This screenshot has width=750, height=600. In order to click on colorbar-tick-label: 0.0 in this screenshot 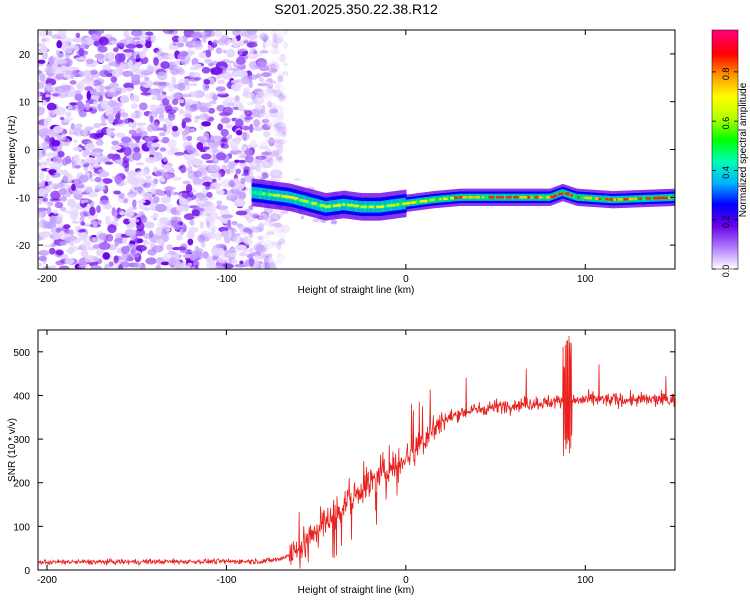, I will do `click(726, 271)`.